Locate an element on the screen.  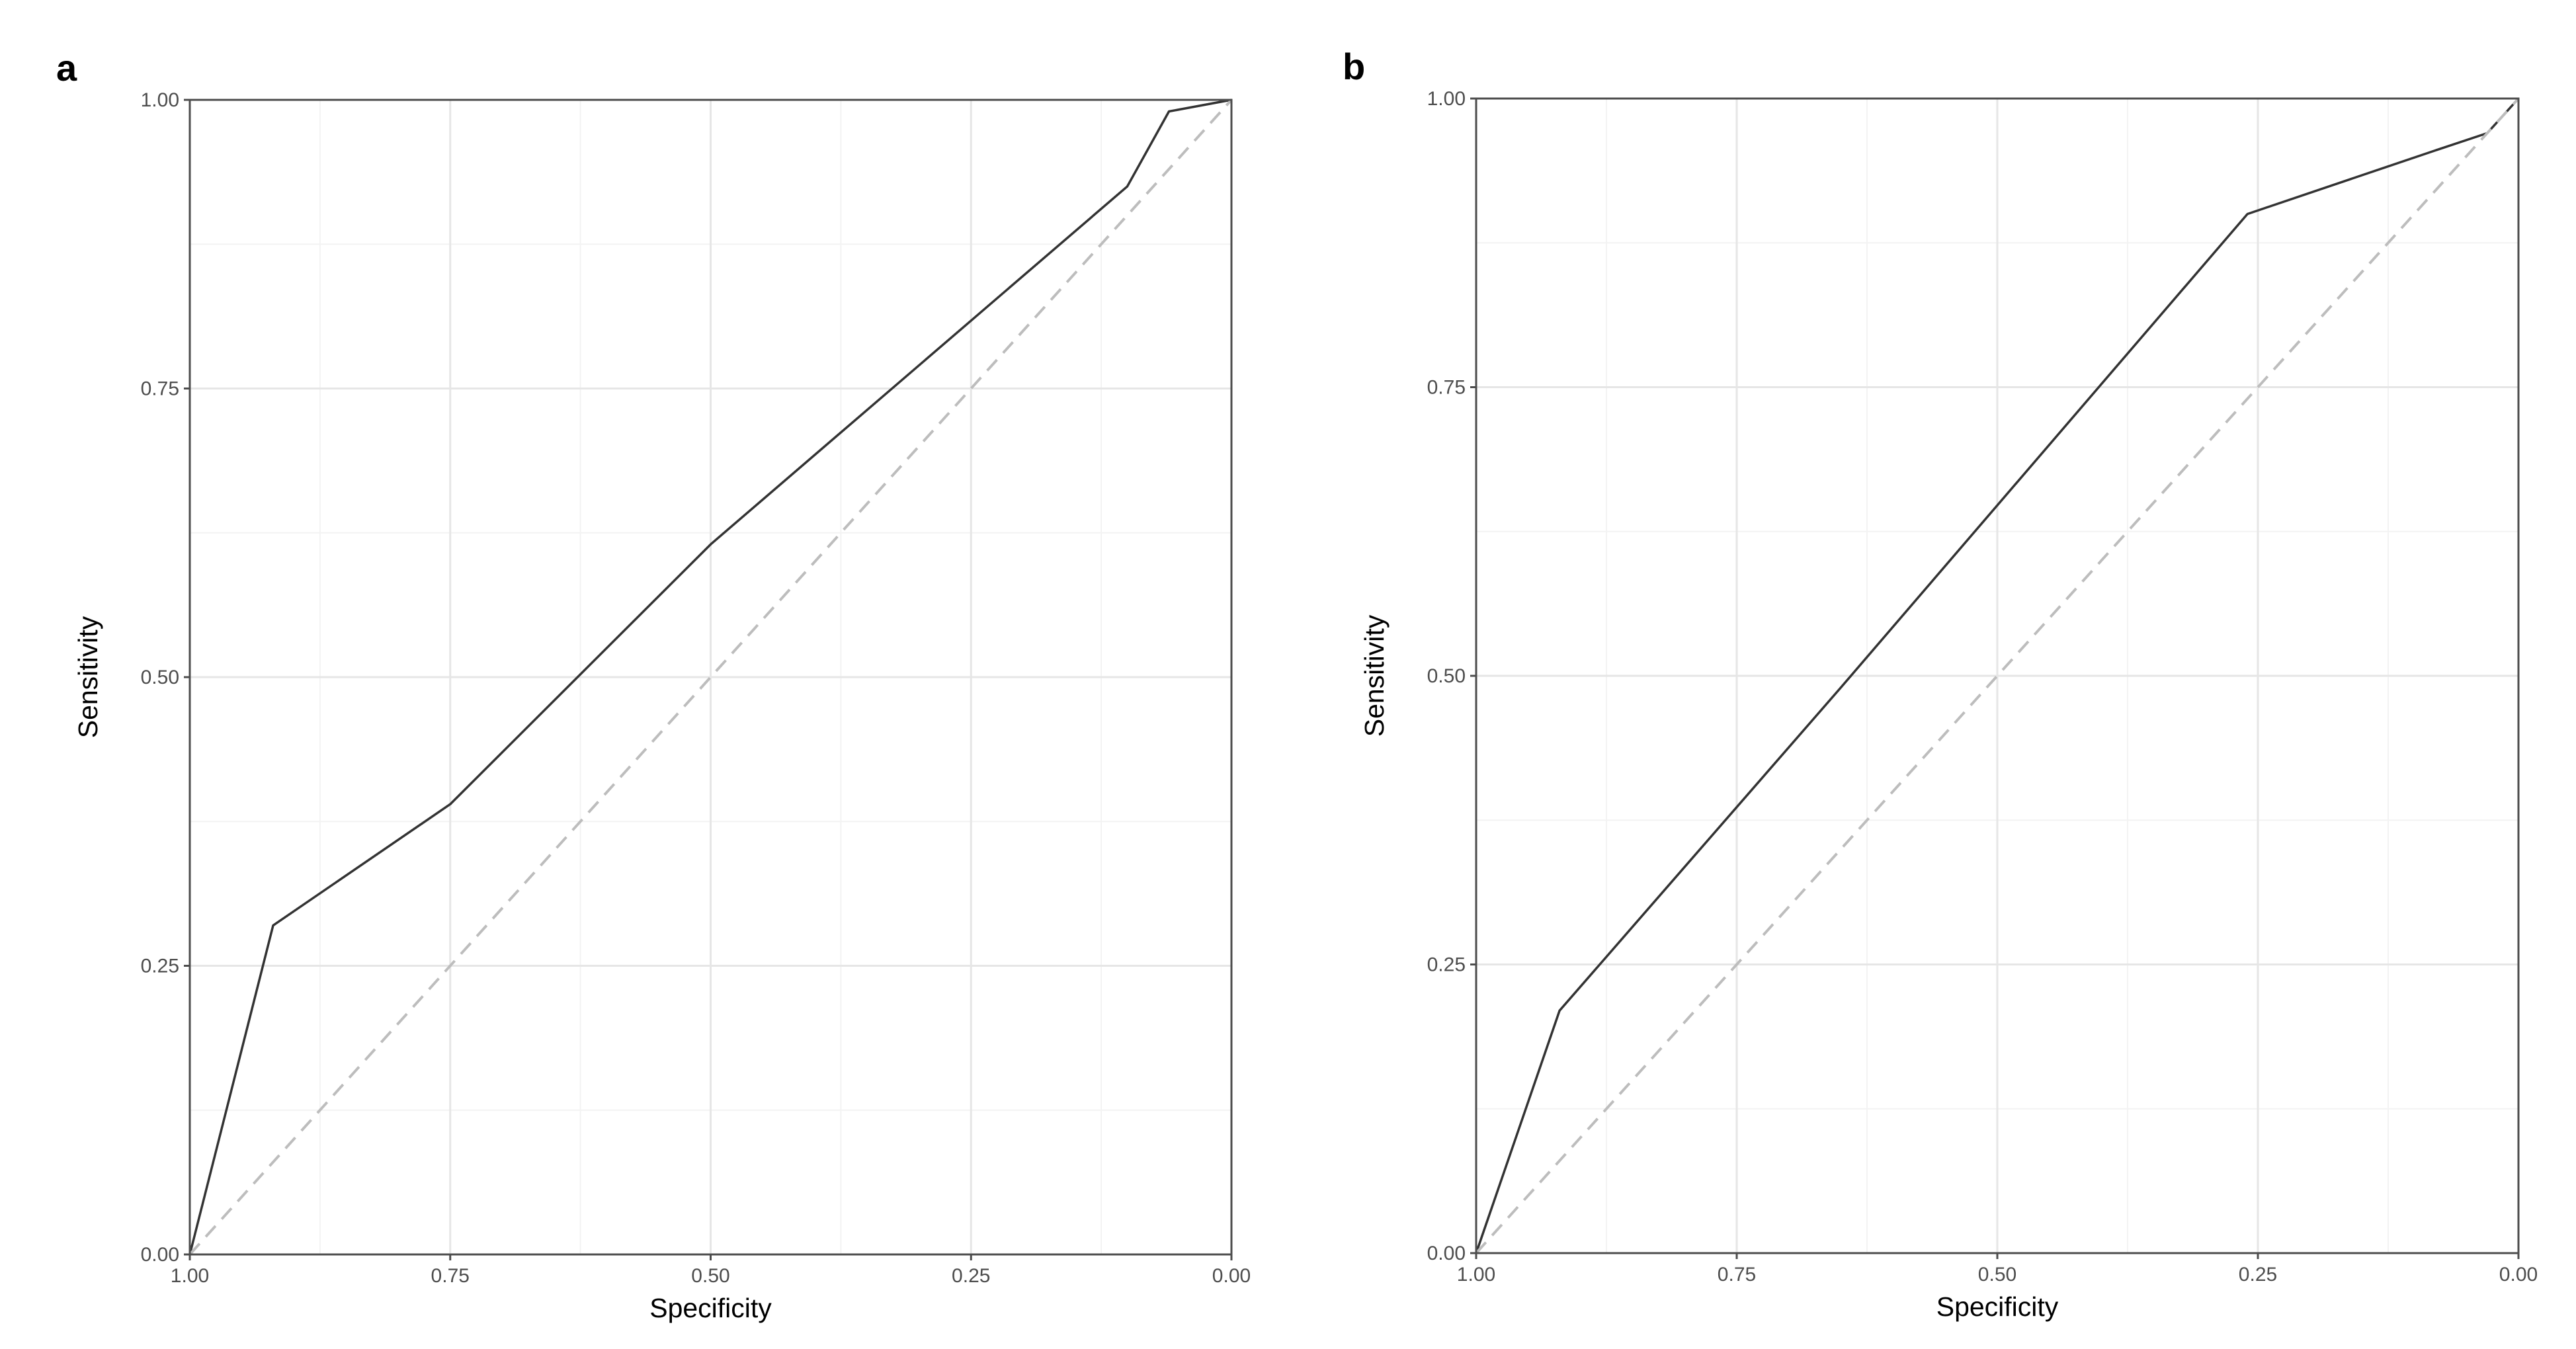
panel-letter: b is located at coordinates (1354, 66).